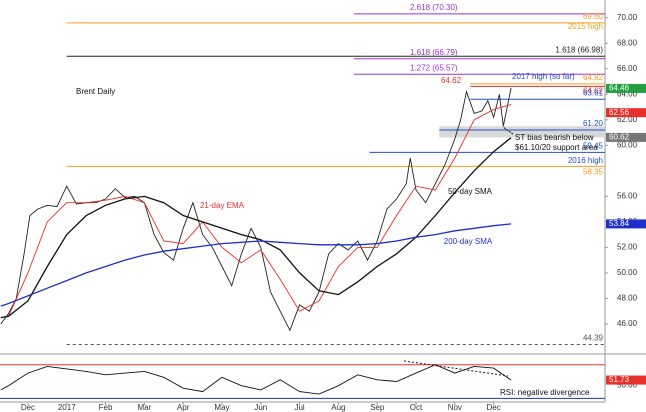 This screenshot has height=412, width=646. What do you see at coordinates (627, 323) in the screenshot?
I see `y-tick-label: 46.00` at bounding box center [627, 323].